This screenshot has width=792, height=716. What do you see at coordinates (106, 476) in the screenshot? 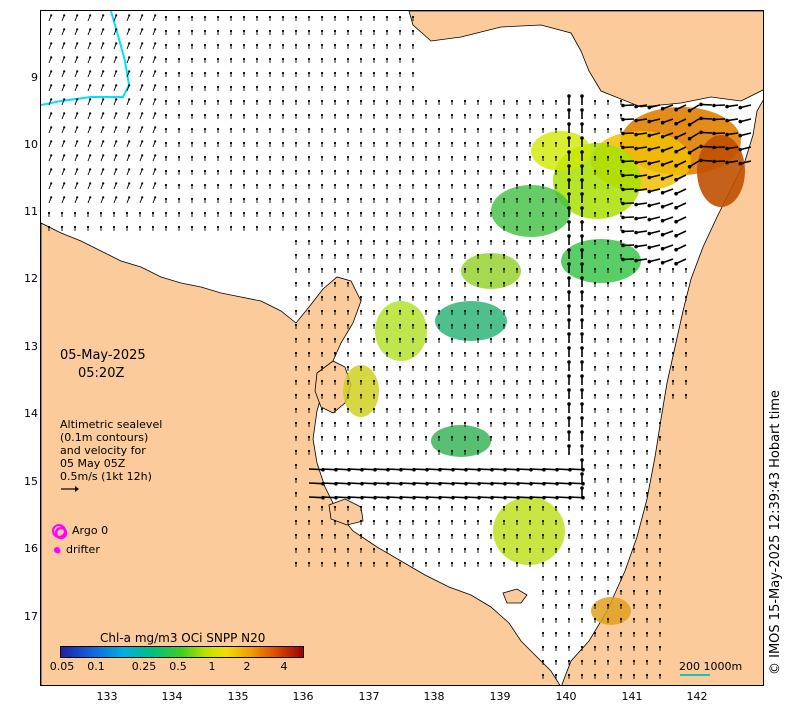
I see `altimetry-line: 0.5m/s (1kt 12h)` at bounding box center [106, 476].